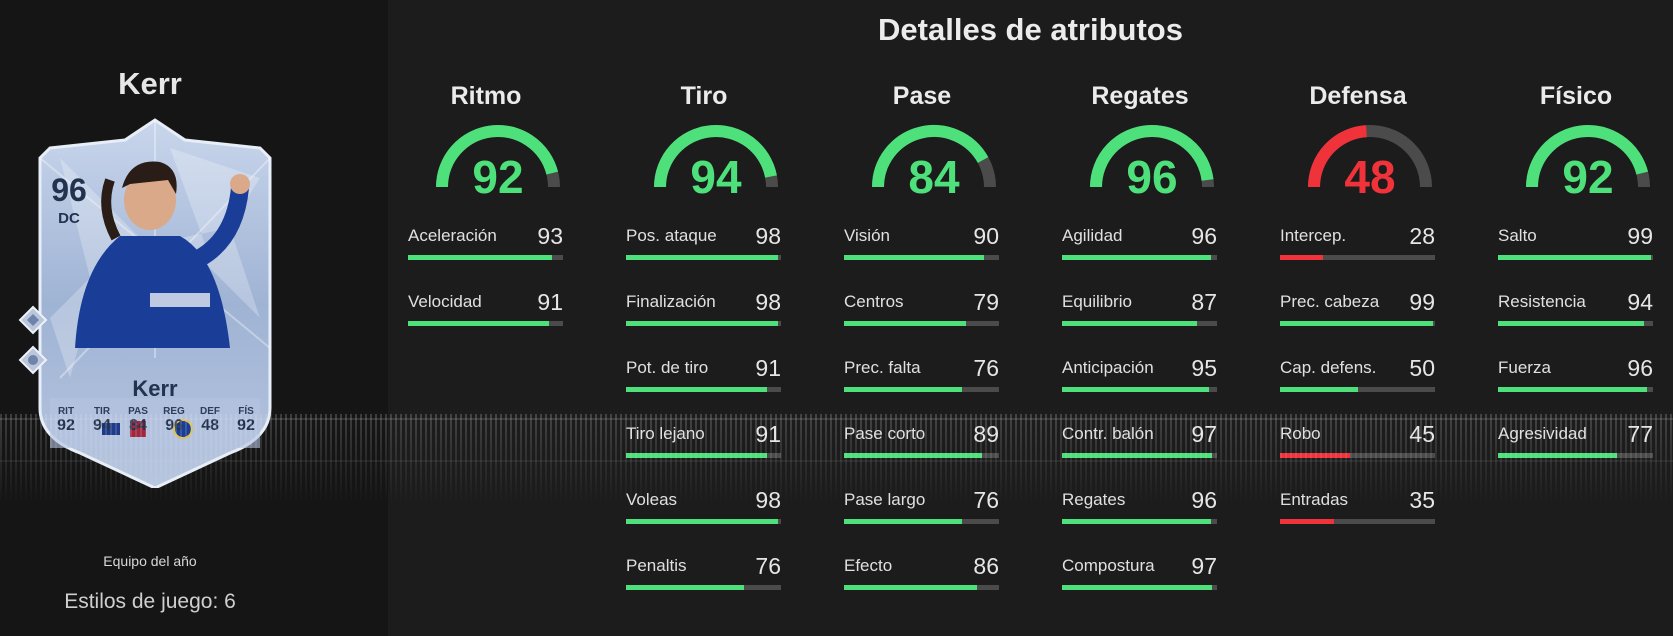  Describe the element at coordinates (150, 561) in the screenshot. I see `card-caption: Equipo del año` at that location.